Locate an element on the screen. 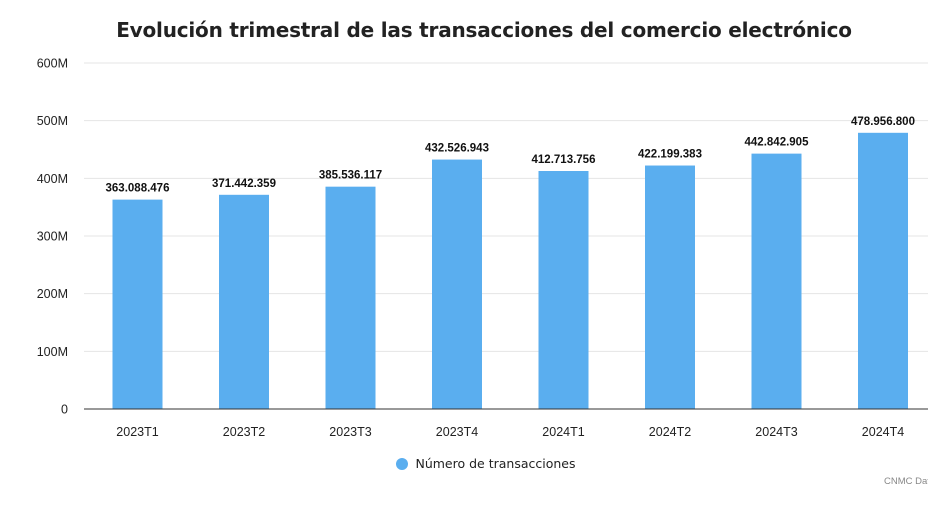 Image resolution: width=928 pixels, height=522 pixels. x-tick-label: 2024T3 is located at coordinates (776, 432).